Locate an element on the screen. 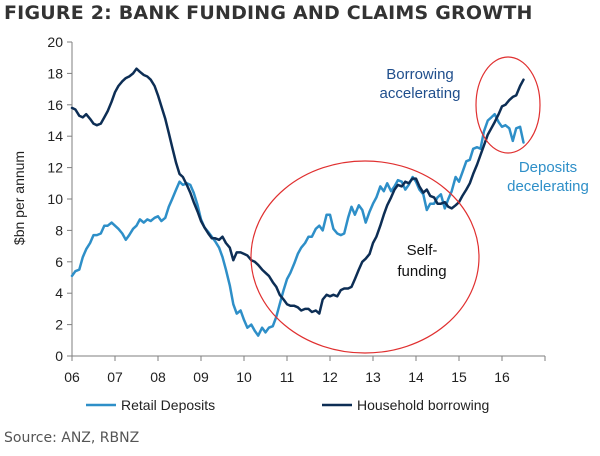 Image resolution: width=600 pixels, height=456 pixels. x-tick-label: 15 is located at coordinates (459, 377).